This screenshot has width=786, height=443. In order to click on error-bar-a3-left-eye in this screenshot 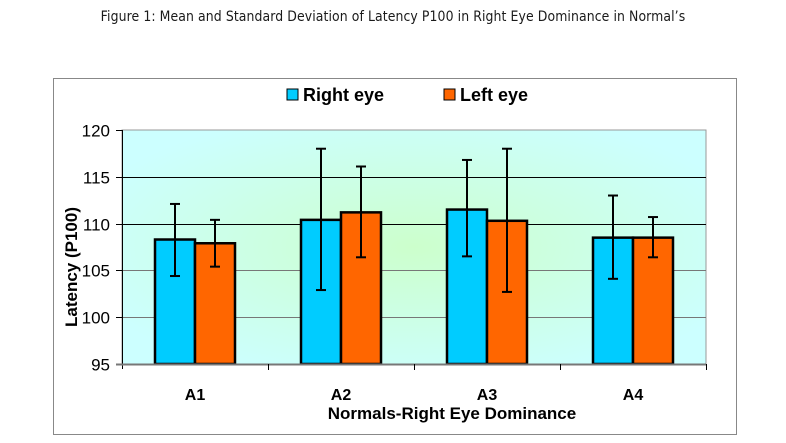, I will do `click(507, 220)`.